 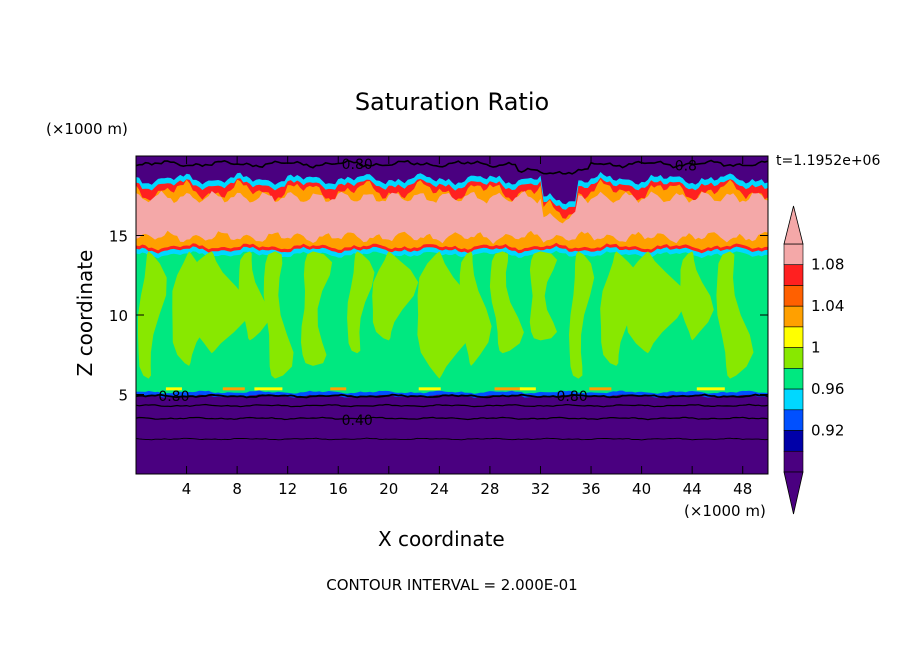 What do you see at coordinates (827, 431) in the screenshot?
I see `colorbar-tick-label: 0.92` at bounding box center [827, 431].